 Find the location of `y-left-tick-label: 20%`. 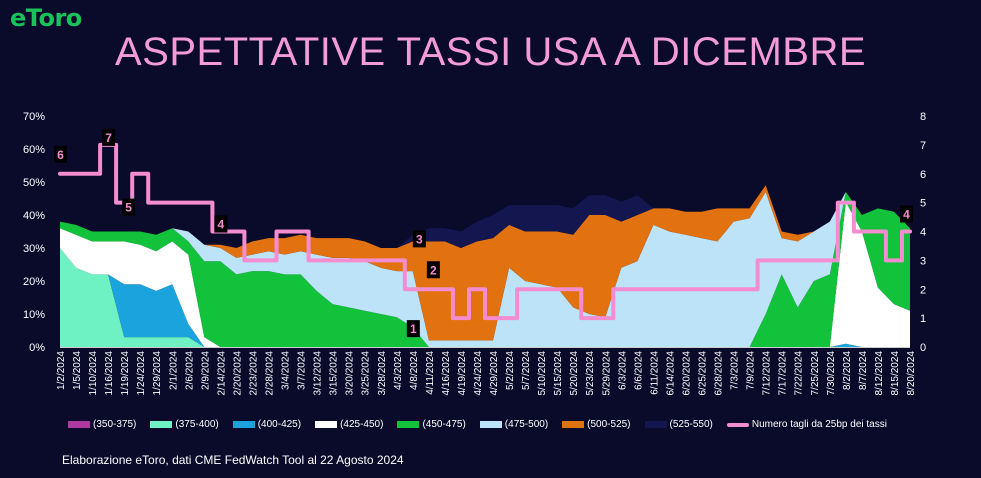

y-left-tick-label: 20% is located at coordinates (34, 282).